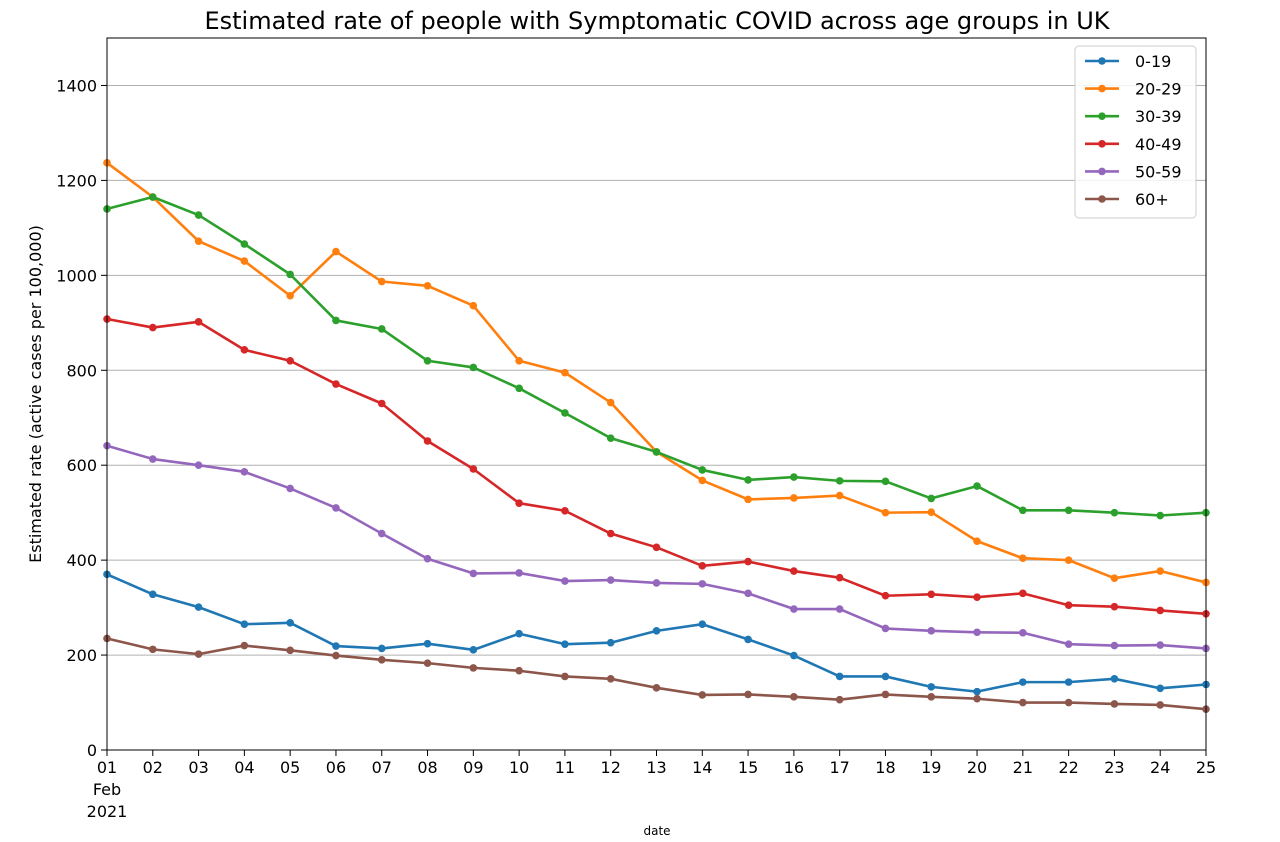 This screenshot has height=842, width=1280. Describe the element at coordinates (1127, 199) in the screenshot. I see `legend-item: 60+` at that location.